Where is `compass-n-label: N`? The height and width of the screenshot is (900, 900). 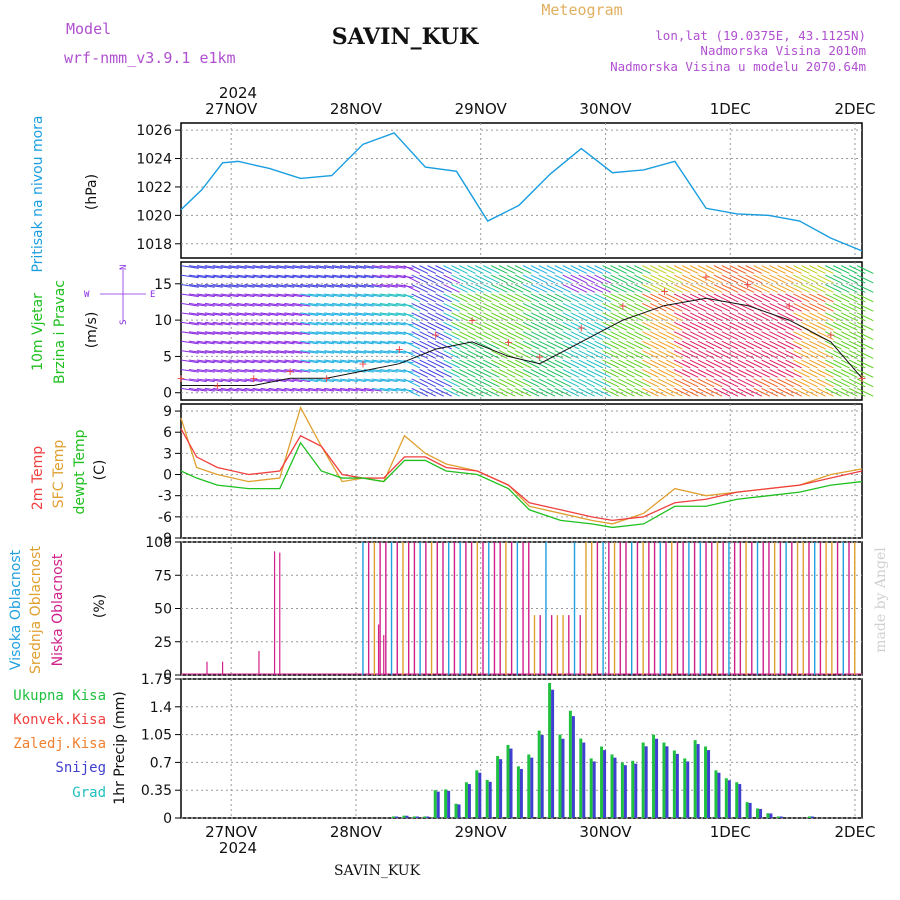
compass-n-label: N is located at coordinates (124, 267).